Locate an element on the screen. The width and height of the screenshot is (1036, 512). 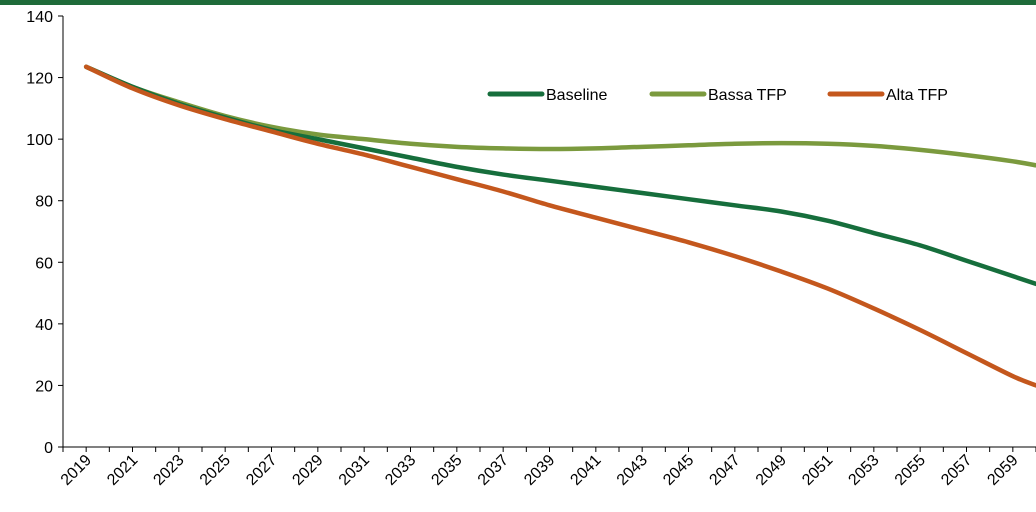
y-tick-label: 80 is located at coordinates (44, 202).